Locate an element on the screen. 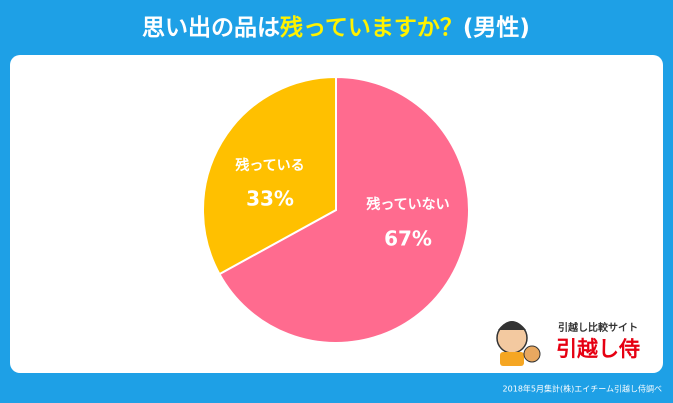 Image resolution: width=673 pixels, height=403 pixels. slice-value: 67% is located at coordinates (408, 239).